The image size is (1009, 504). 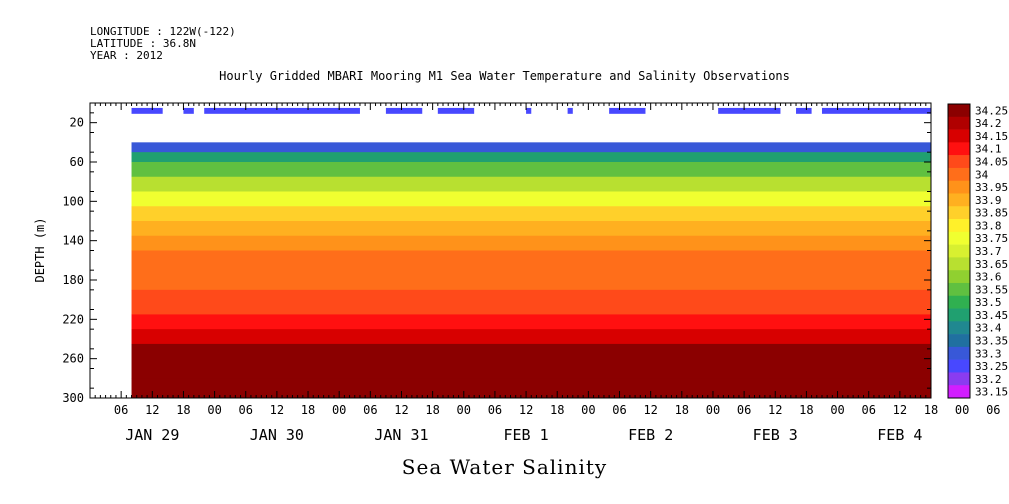 I want to click on colorbar-label: 34.2, so click(x=988, y=123).